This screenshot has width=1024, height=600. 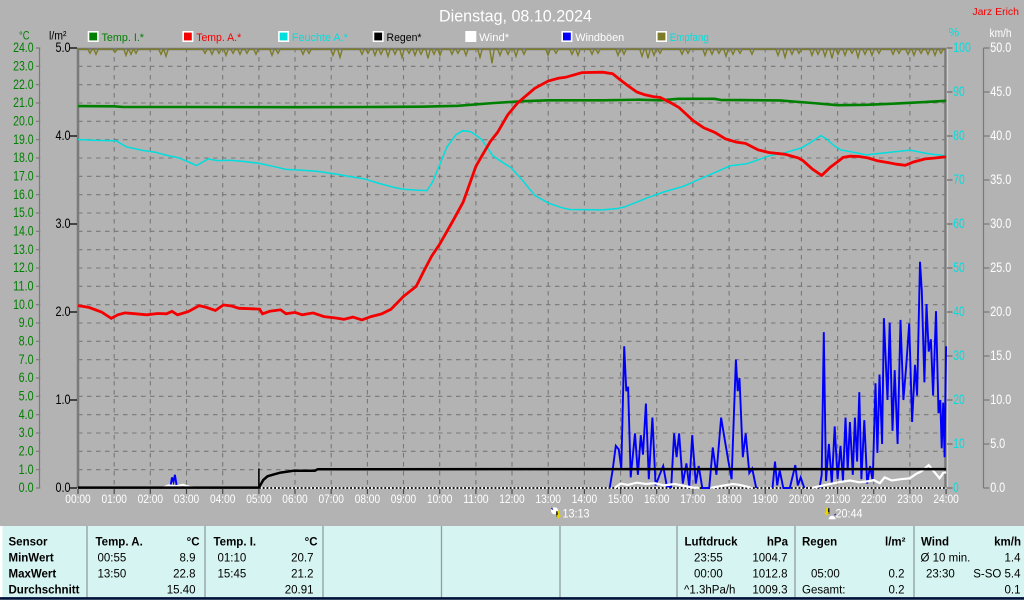 What do you see at coordinates (320, 38) in the screenshot?
I see `svg-text: Feuchte A.*` at bounding box center [320, 38].